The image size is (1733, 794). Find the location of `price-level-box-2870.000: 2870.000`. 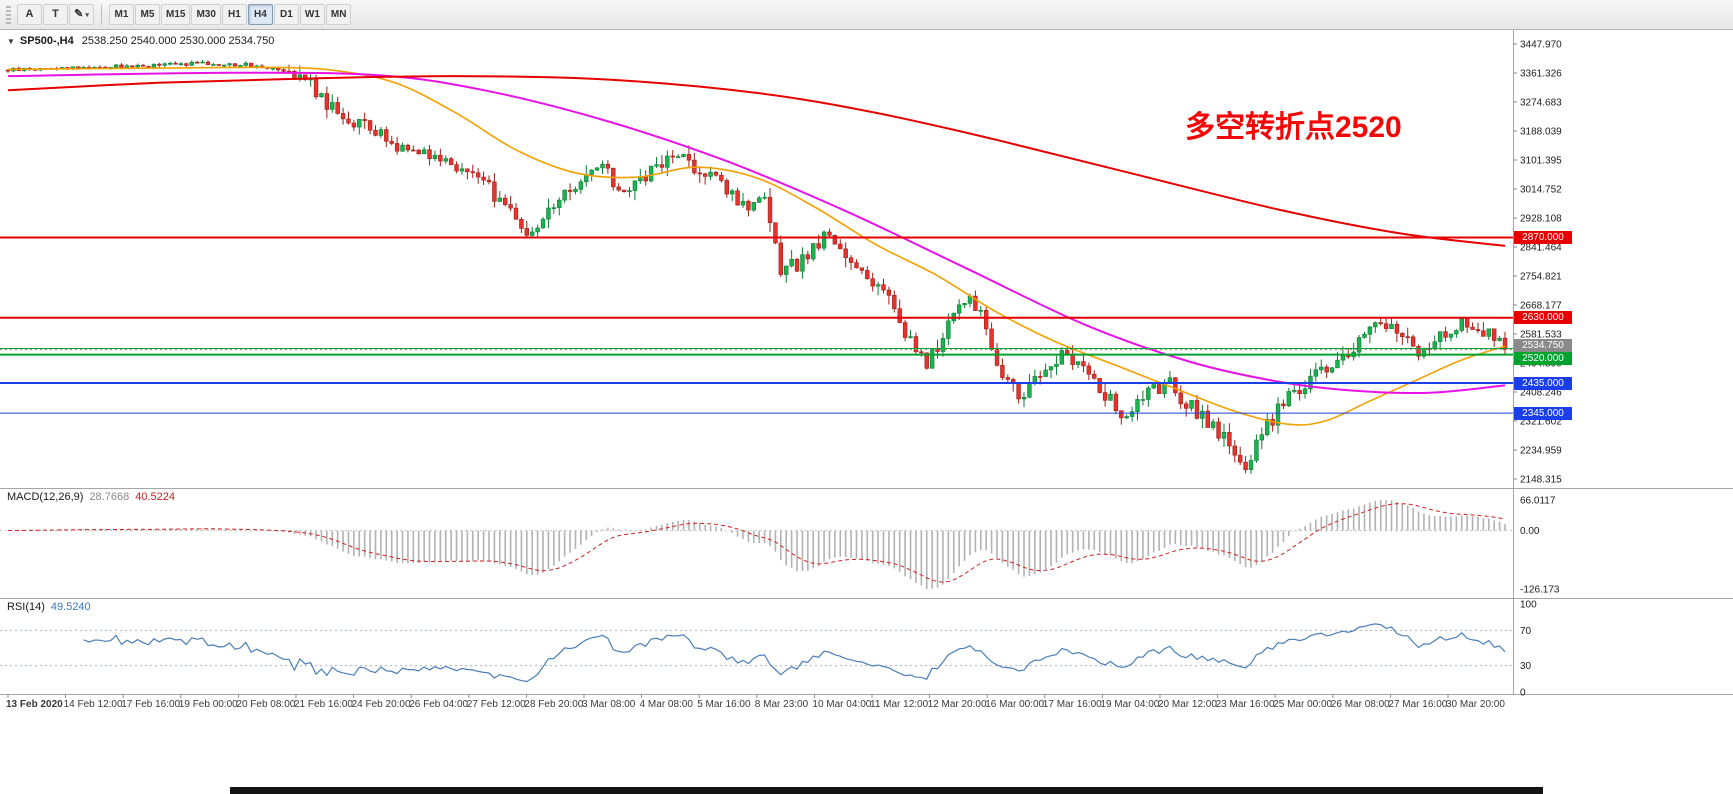

price-level-box-2870.000: 2870.000 is located at coordinates (1543, 237).